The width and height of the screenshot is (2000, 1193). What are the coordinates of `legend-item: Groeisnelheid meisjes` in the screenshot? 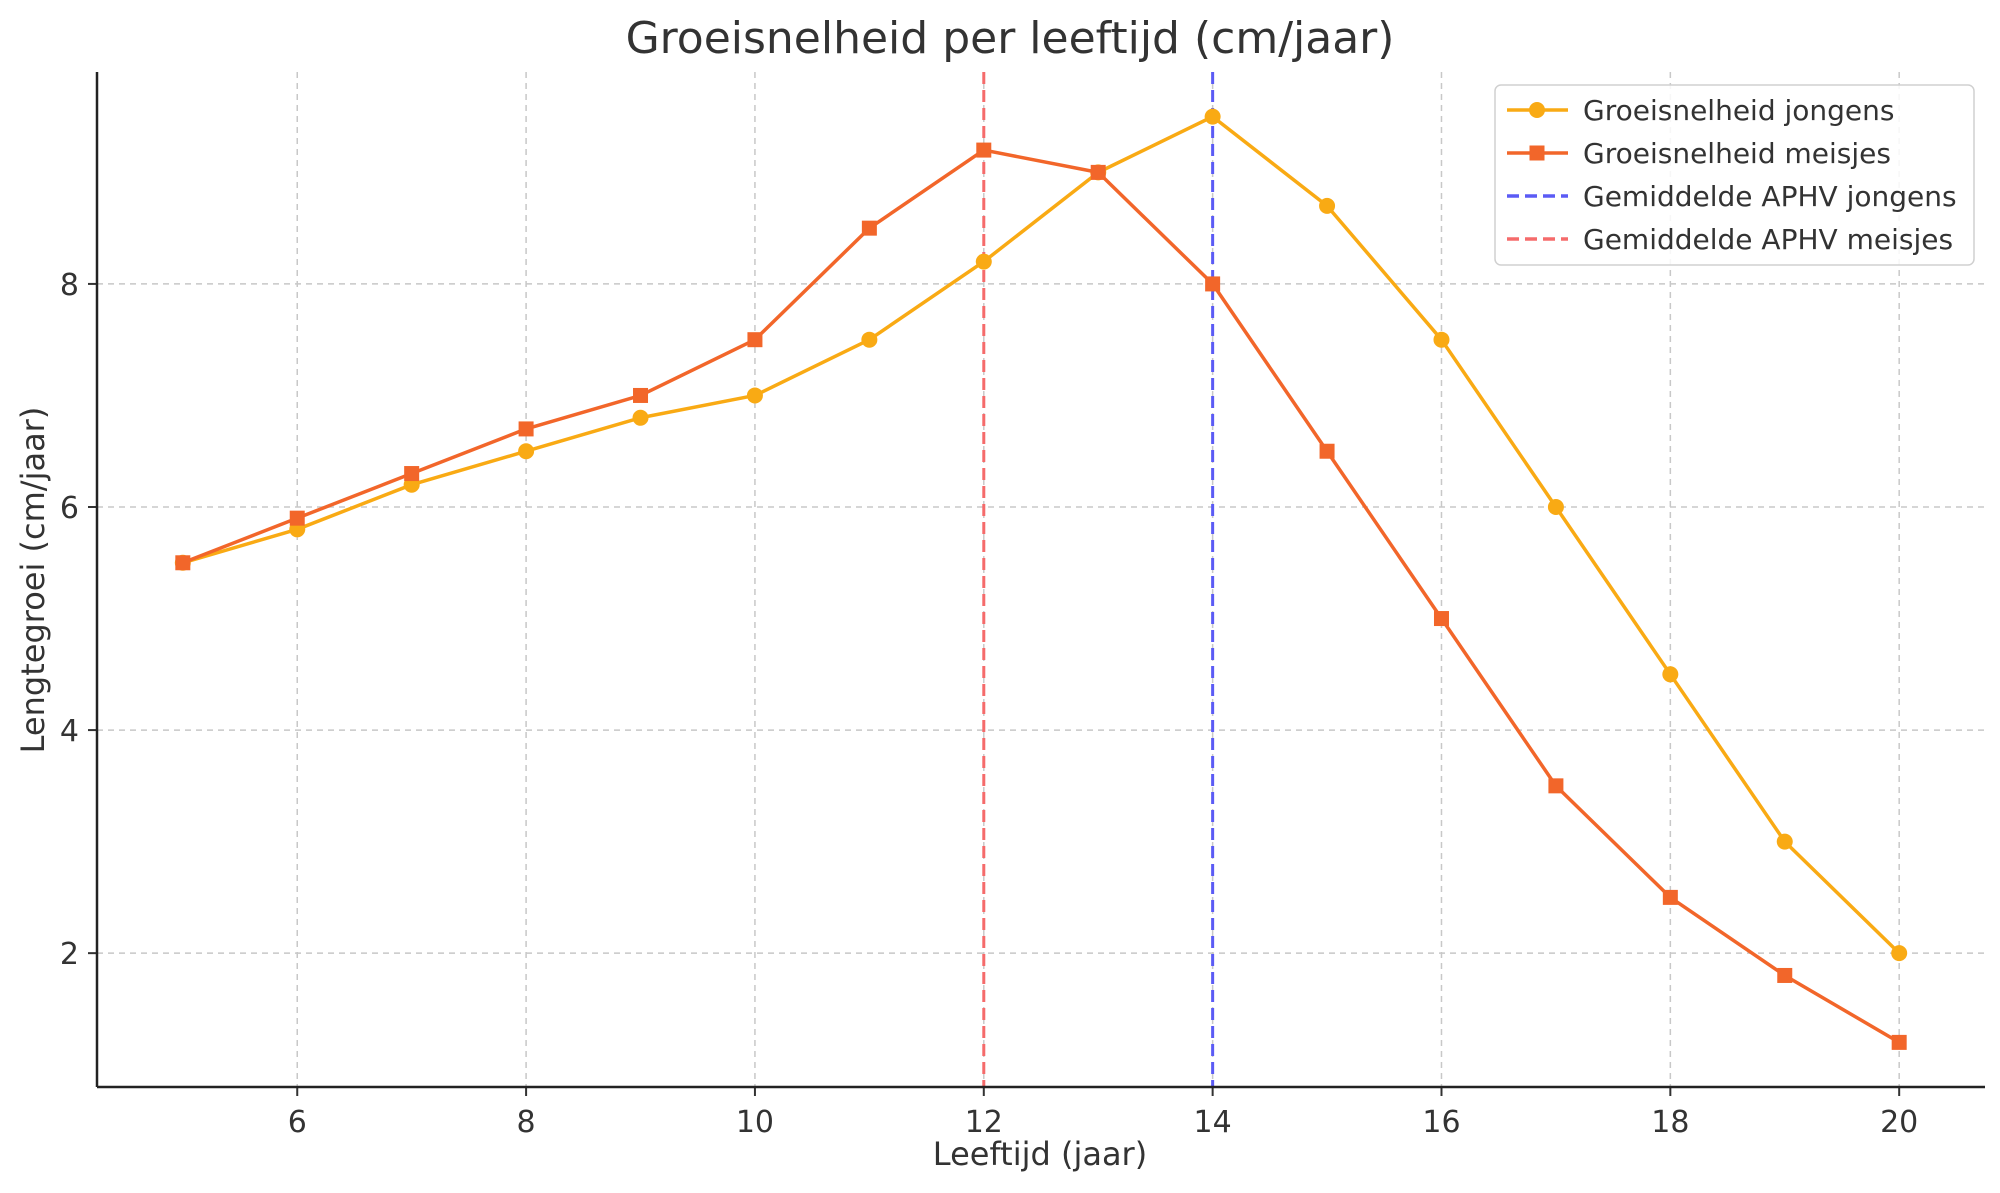 It's located at (1699, 153).